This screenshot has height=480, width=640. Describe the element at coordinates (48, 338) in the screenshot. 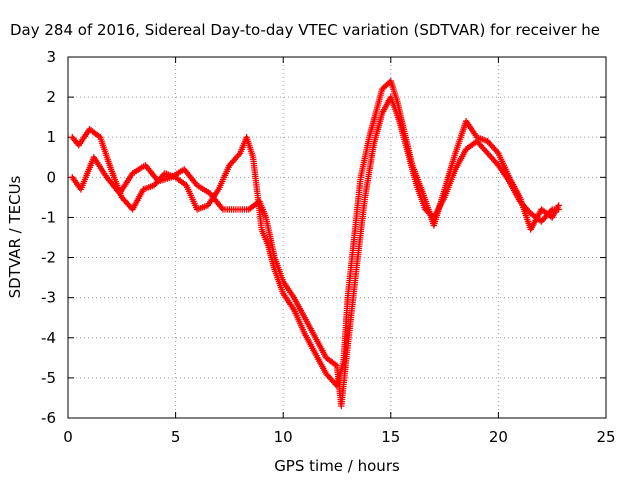

I see `y-tick-label: -4` at that location.